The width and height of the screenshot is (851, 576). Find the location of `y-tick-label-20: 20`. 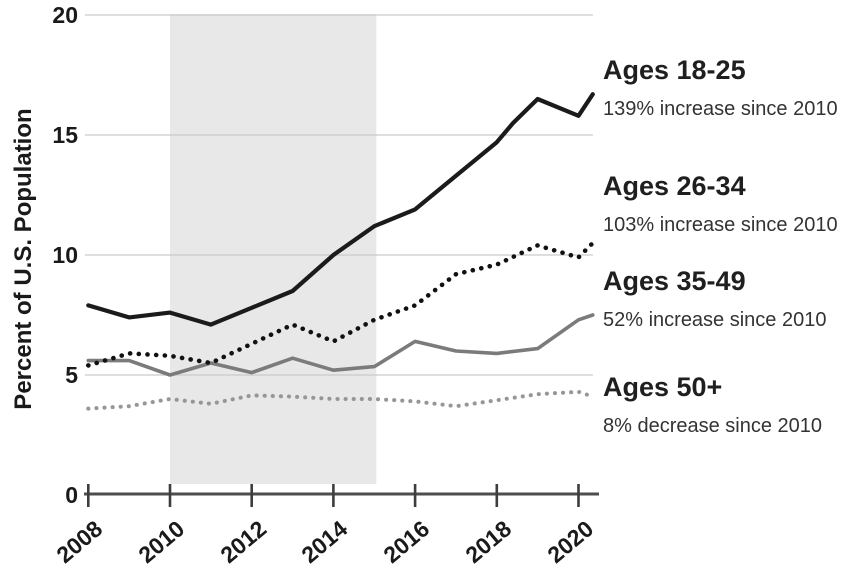

y-tick-label-20: 20 is located at coordinates (65, 15).